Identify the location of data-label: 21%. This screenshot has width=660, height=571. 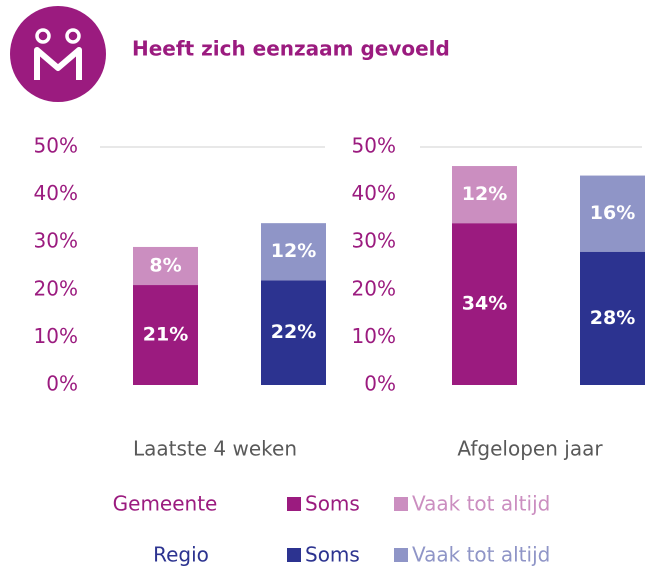
(165, 335).